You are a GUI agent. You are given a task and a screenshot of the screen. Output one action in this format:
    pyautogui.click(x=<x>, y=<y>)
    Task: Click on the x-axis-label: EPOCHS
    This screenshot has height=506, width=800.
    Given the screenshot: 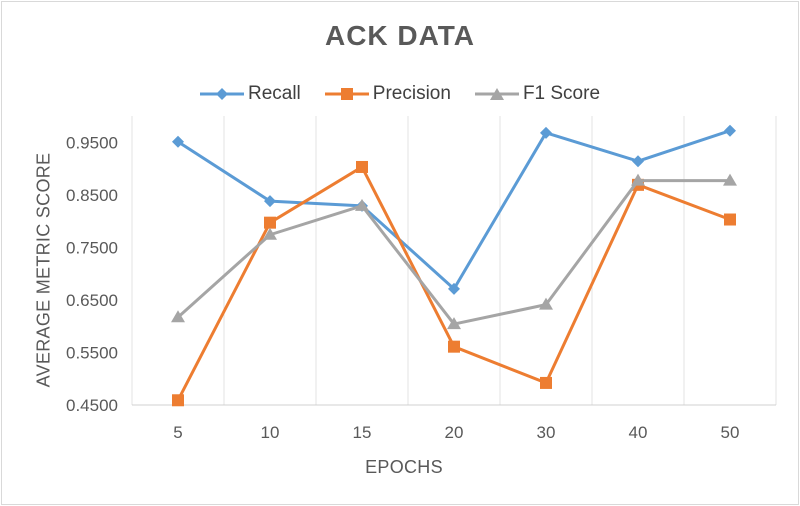 What is the action you would take?
    pyautogui.click(x=404, y=467)
    